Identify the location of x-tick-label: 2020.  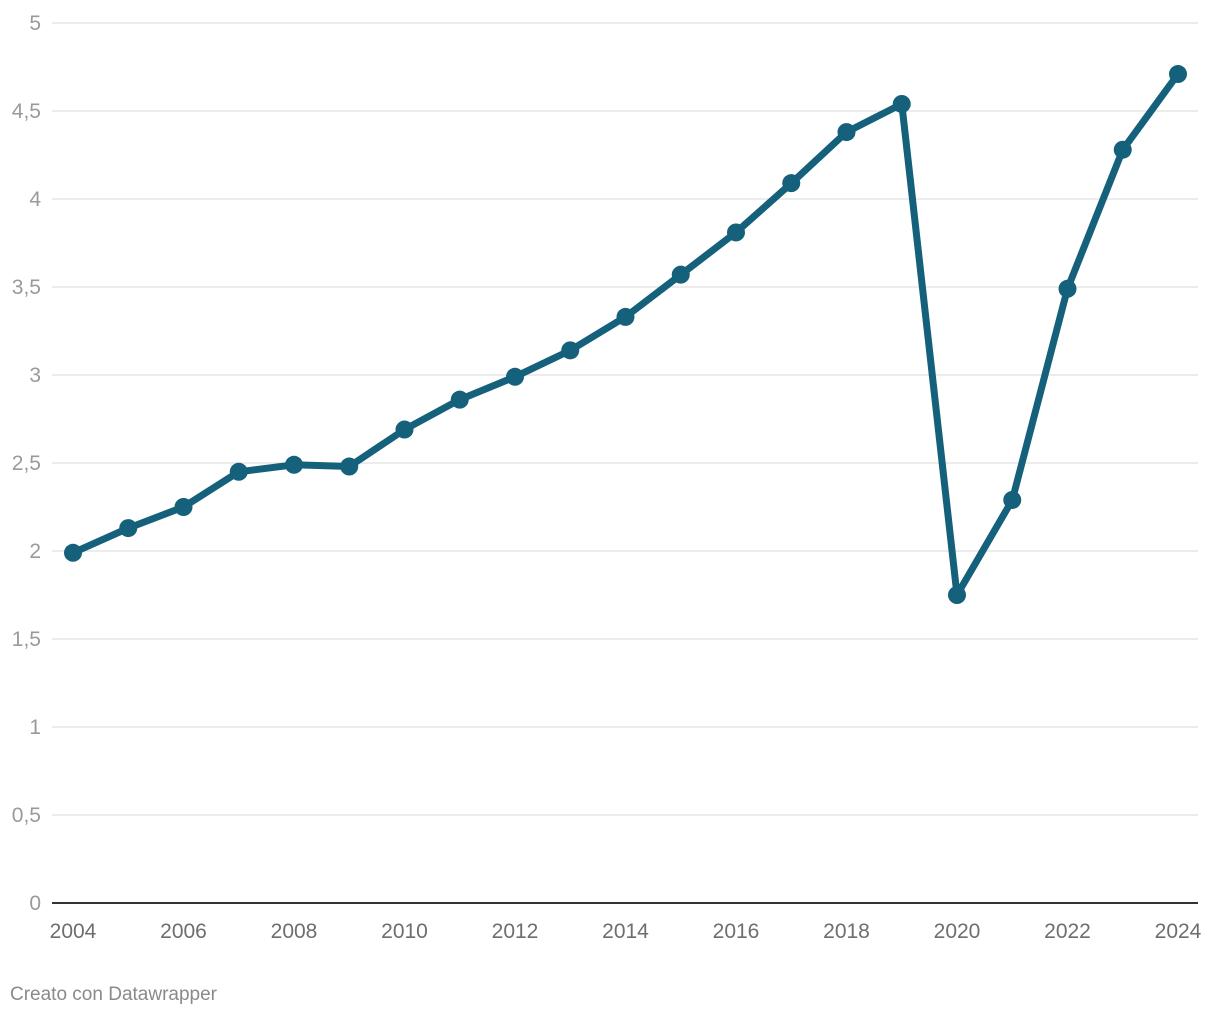
(957, 931).